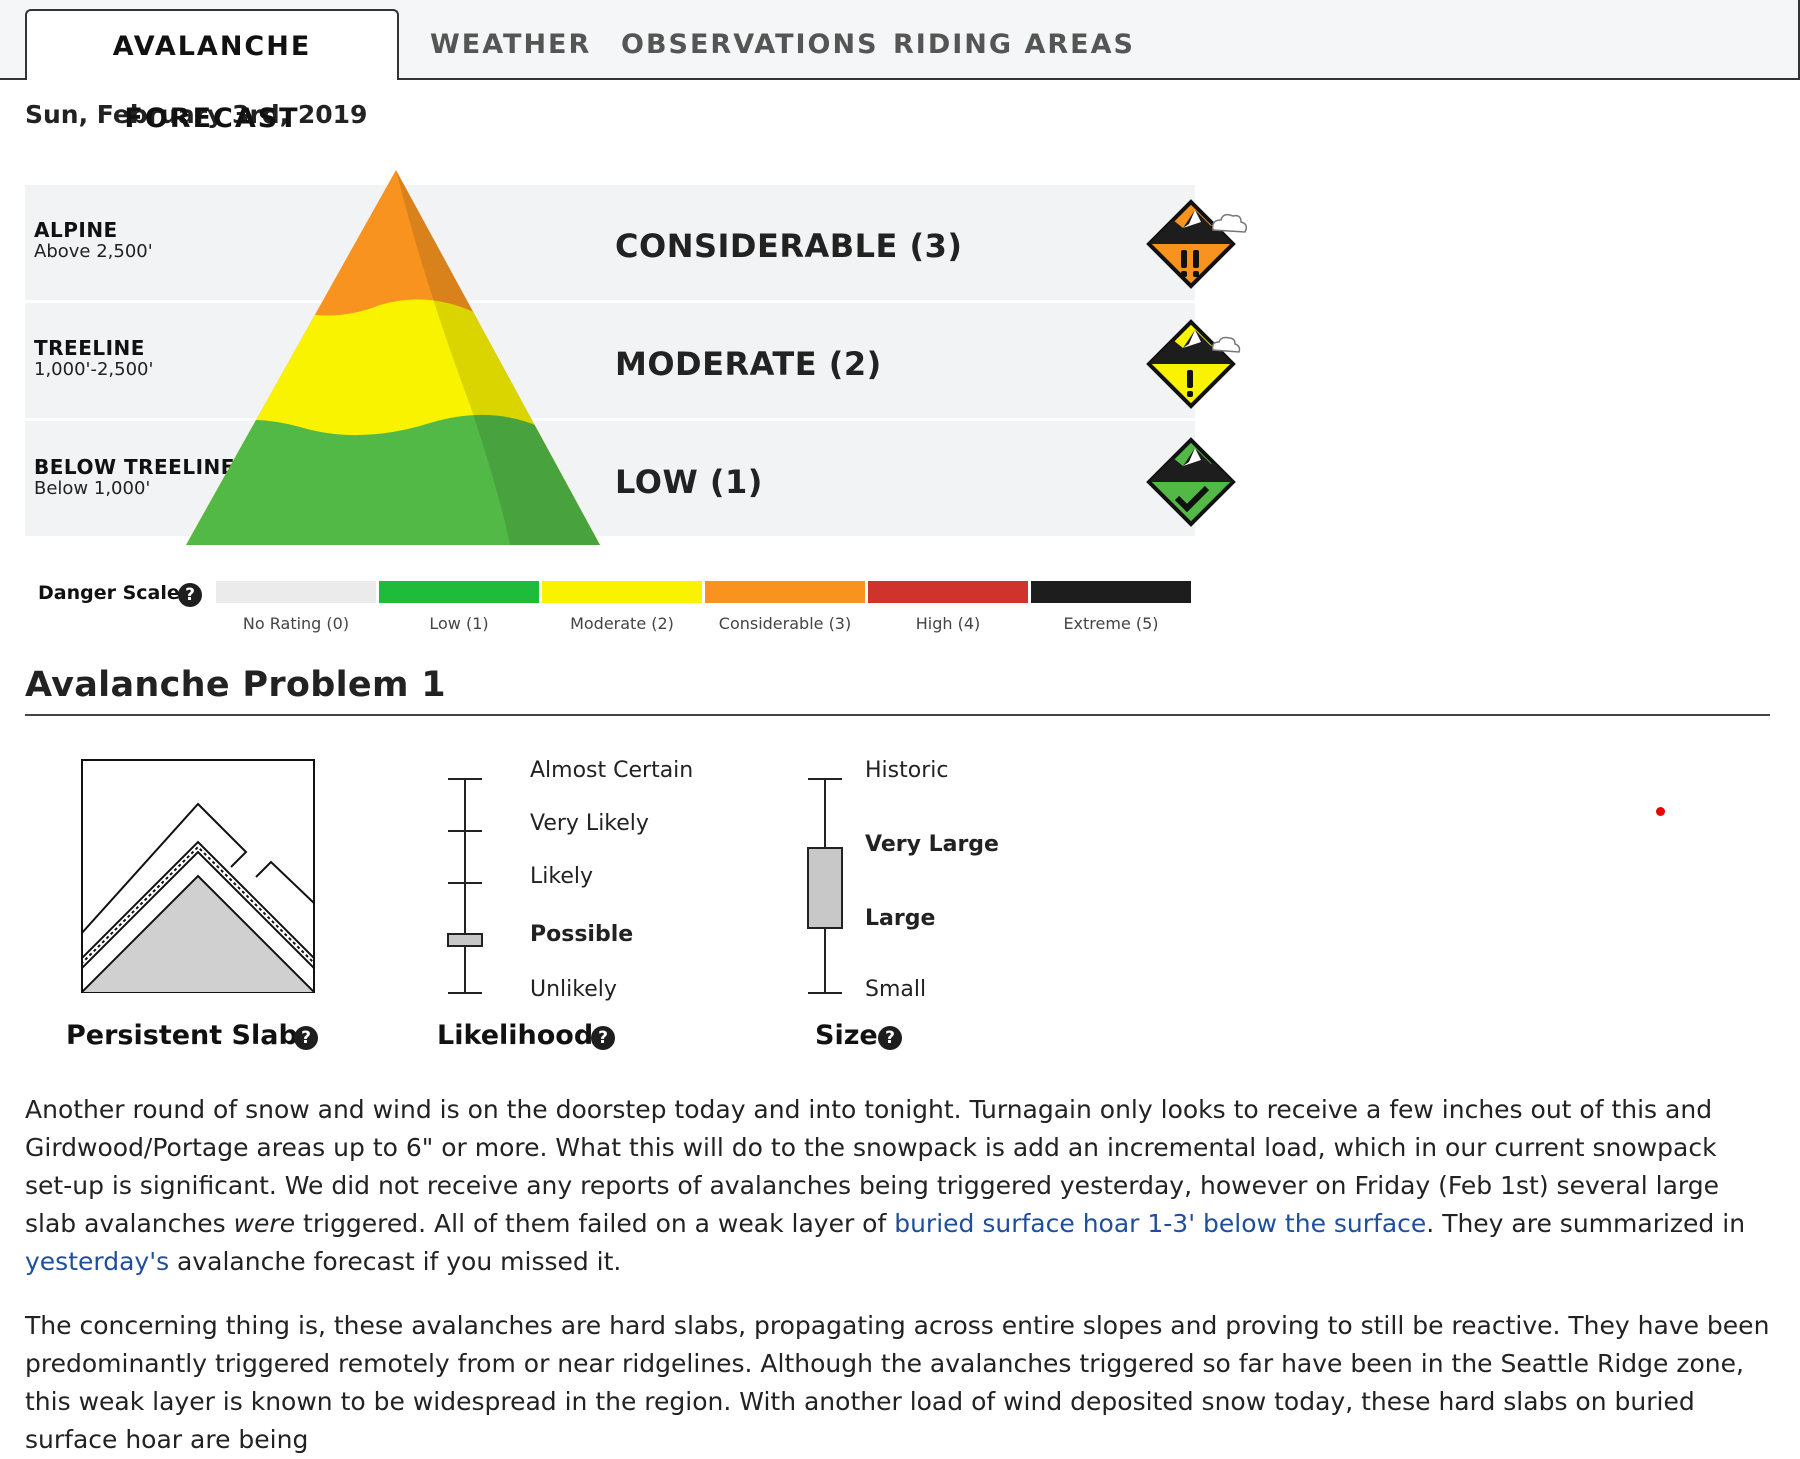  What do you see at coordinates (196, 114) in the screenshot?
I see `forecast-date: Sun, February 3rd, 2019` at bounding box center [196, 114].